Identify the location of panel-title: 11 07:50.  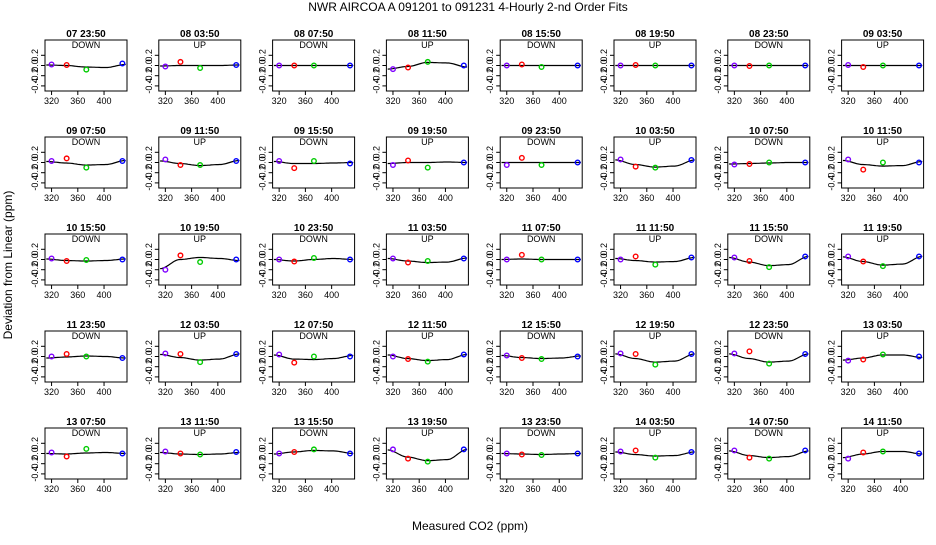
(541, 228).